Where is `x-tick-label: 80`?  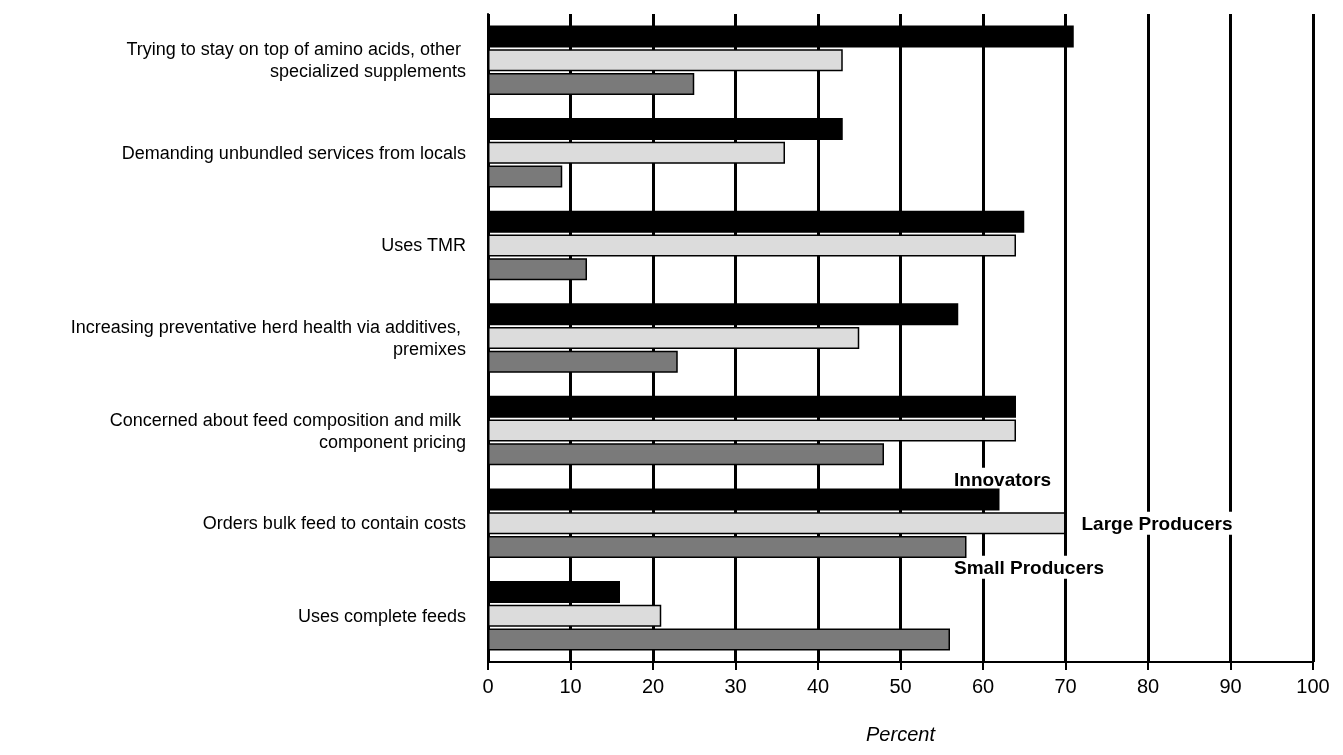
x-tick-label: 80 is located at coordinates (1148, 686).